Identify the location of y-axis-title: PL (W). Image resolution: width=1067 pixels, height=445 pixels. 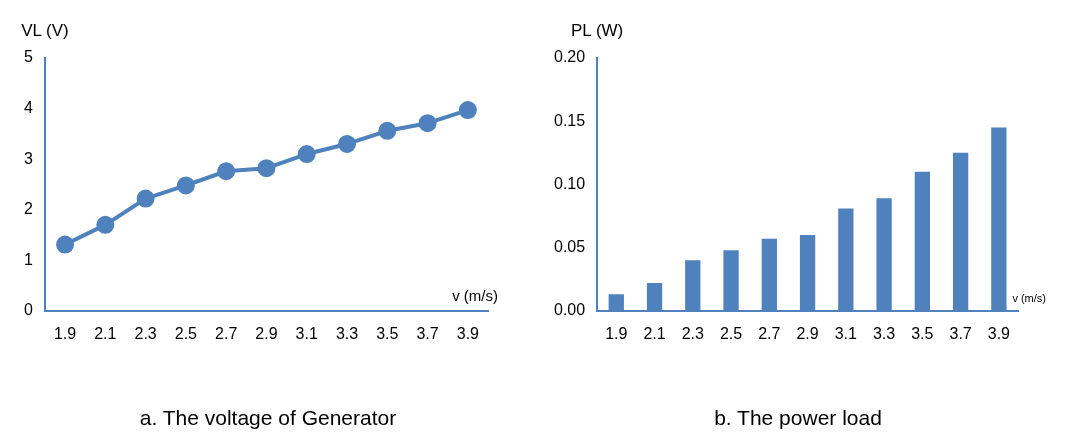
(597, 31).